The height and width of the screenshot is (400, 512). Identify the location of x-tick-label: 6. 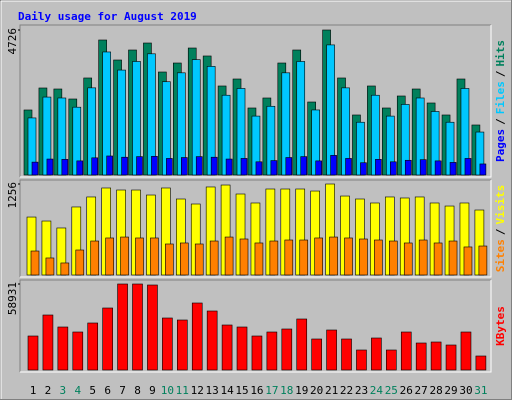
(107, 390).